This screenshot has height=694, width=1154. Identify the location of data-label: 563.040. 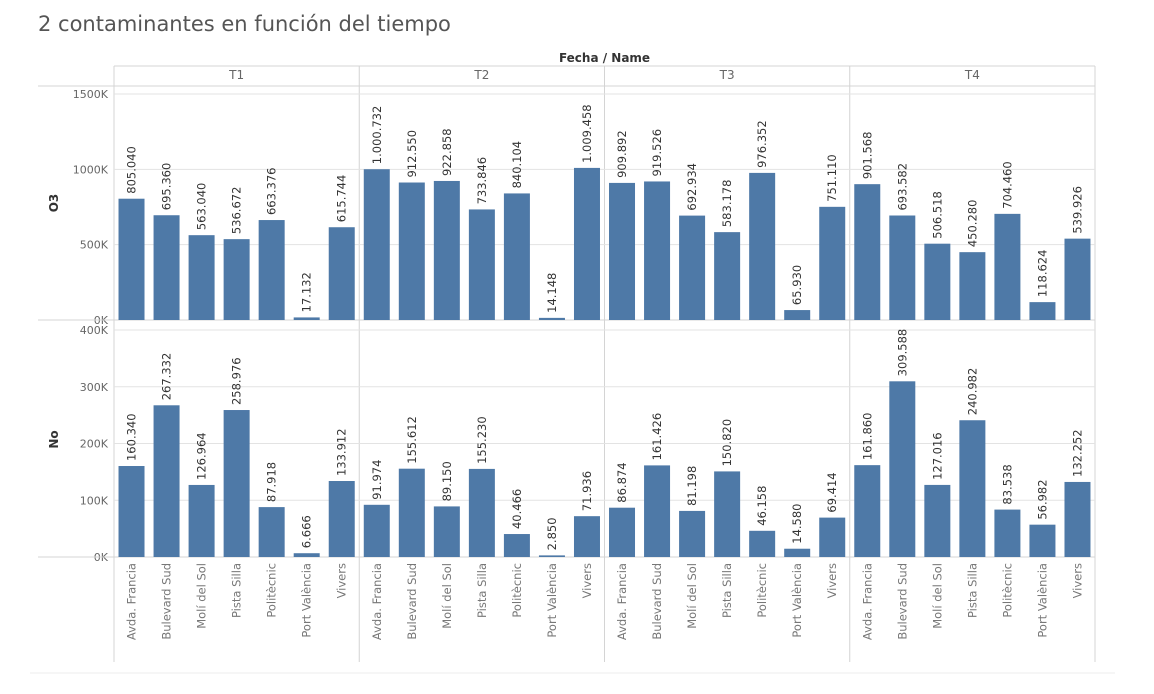
(202, 207).